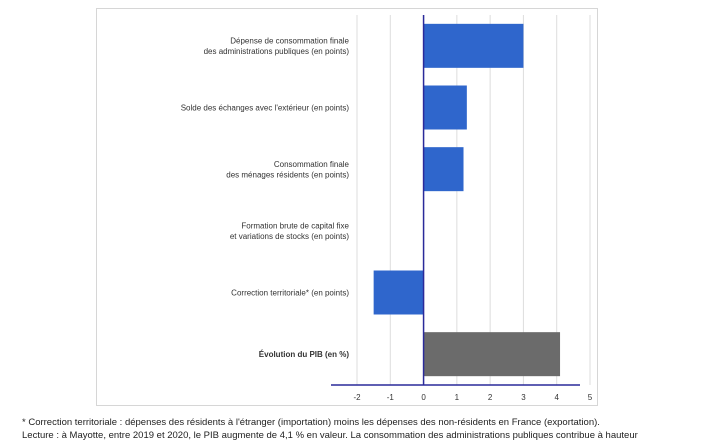  Describe the element at coordinates (590, 397) in the screenshot. I see `x-tick-label-7: 5` at that location.